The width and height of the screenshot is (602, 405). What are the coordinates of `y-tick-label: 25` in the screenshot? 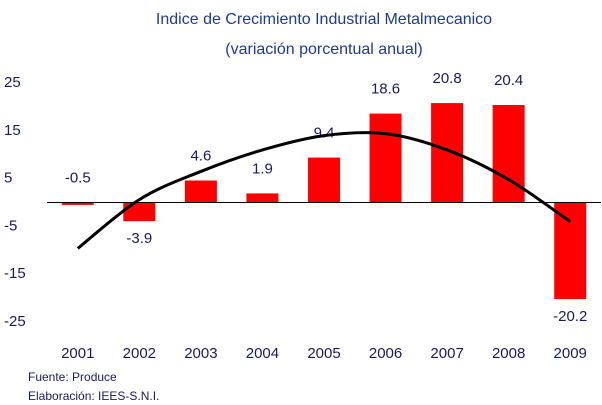 It's located at (12, 82).